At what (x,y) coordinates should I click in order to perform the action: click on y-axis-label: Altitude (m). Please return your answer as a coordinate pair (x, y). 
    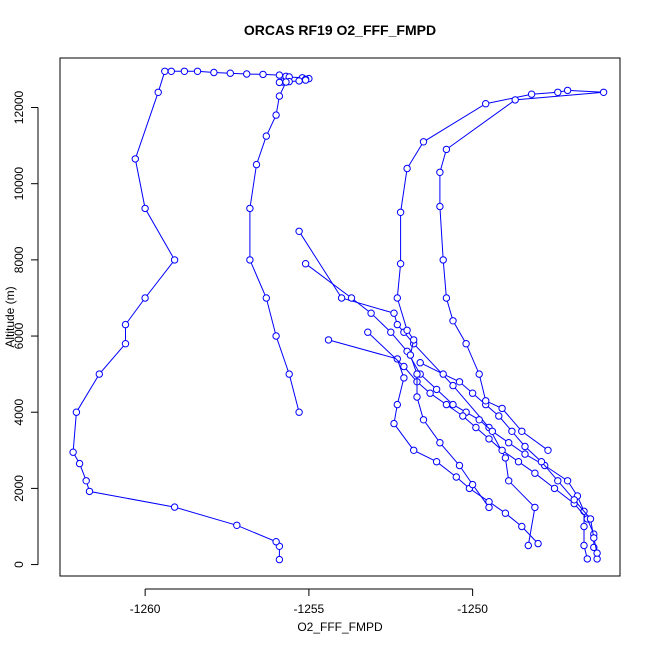
    Looking at the image, I should click on (10, 316).